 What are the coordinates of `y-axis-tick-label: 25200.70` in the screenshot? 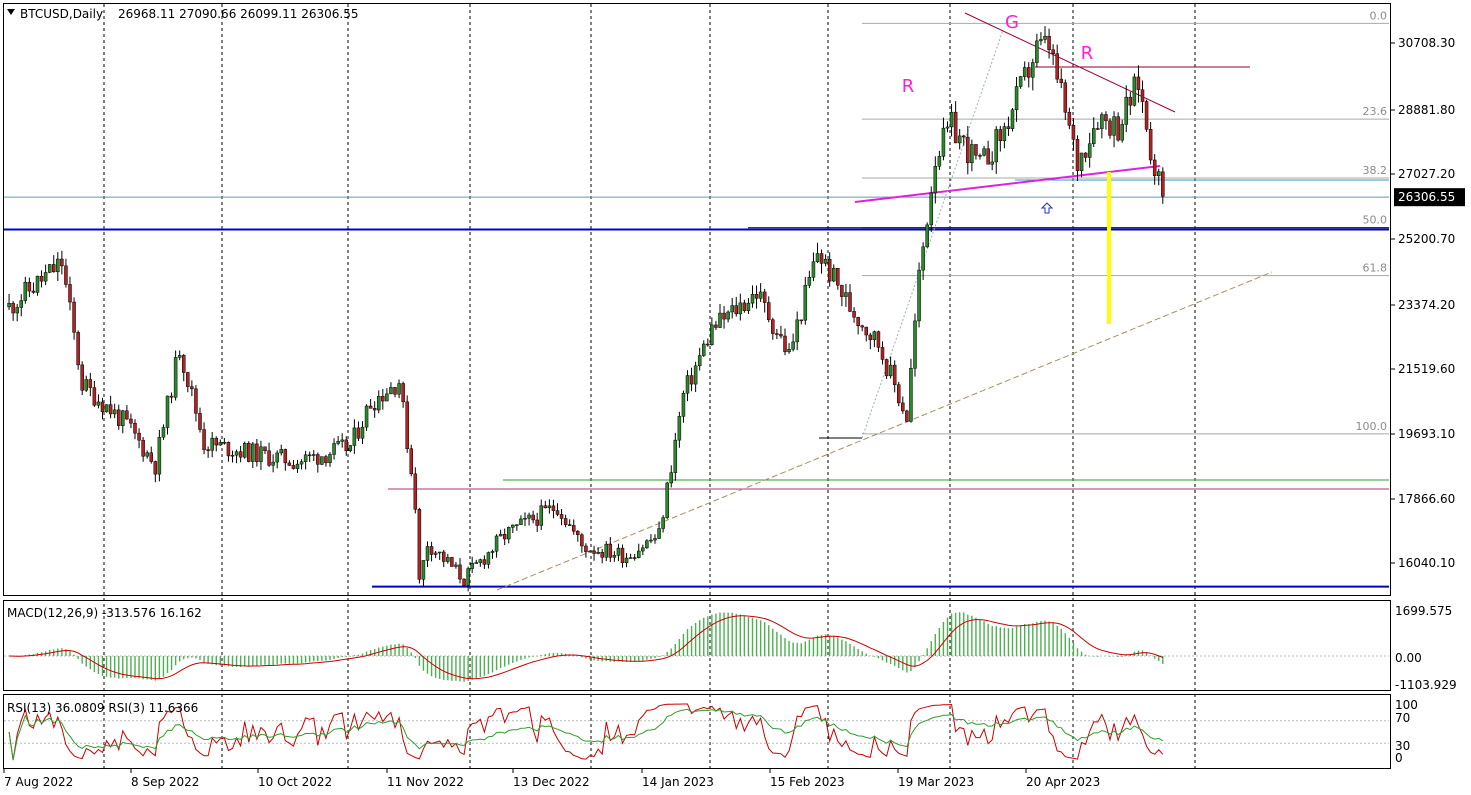 It's located at (1426, 239).